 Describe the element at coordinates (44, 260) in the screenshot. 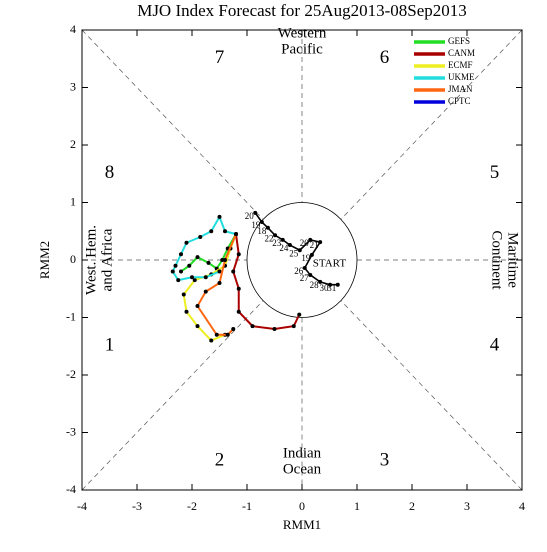

I see `y-axis-label: RMM2` at that location.